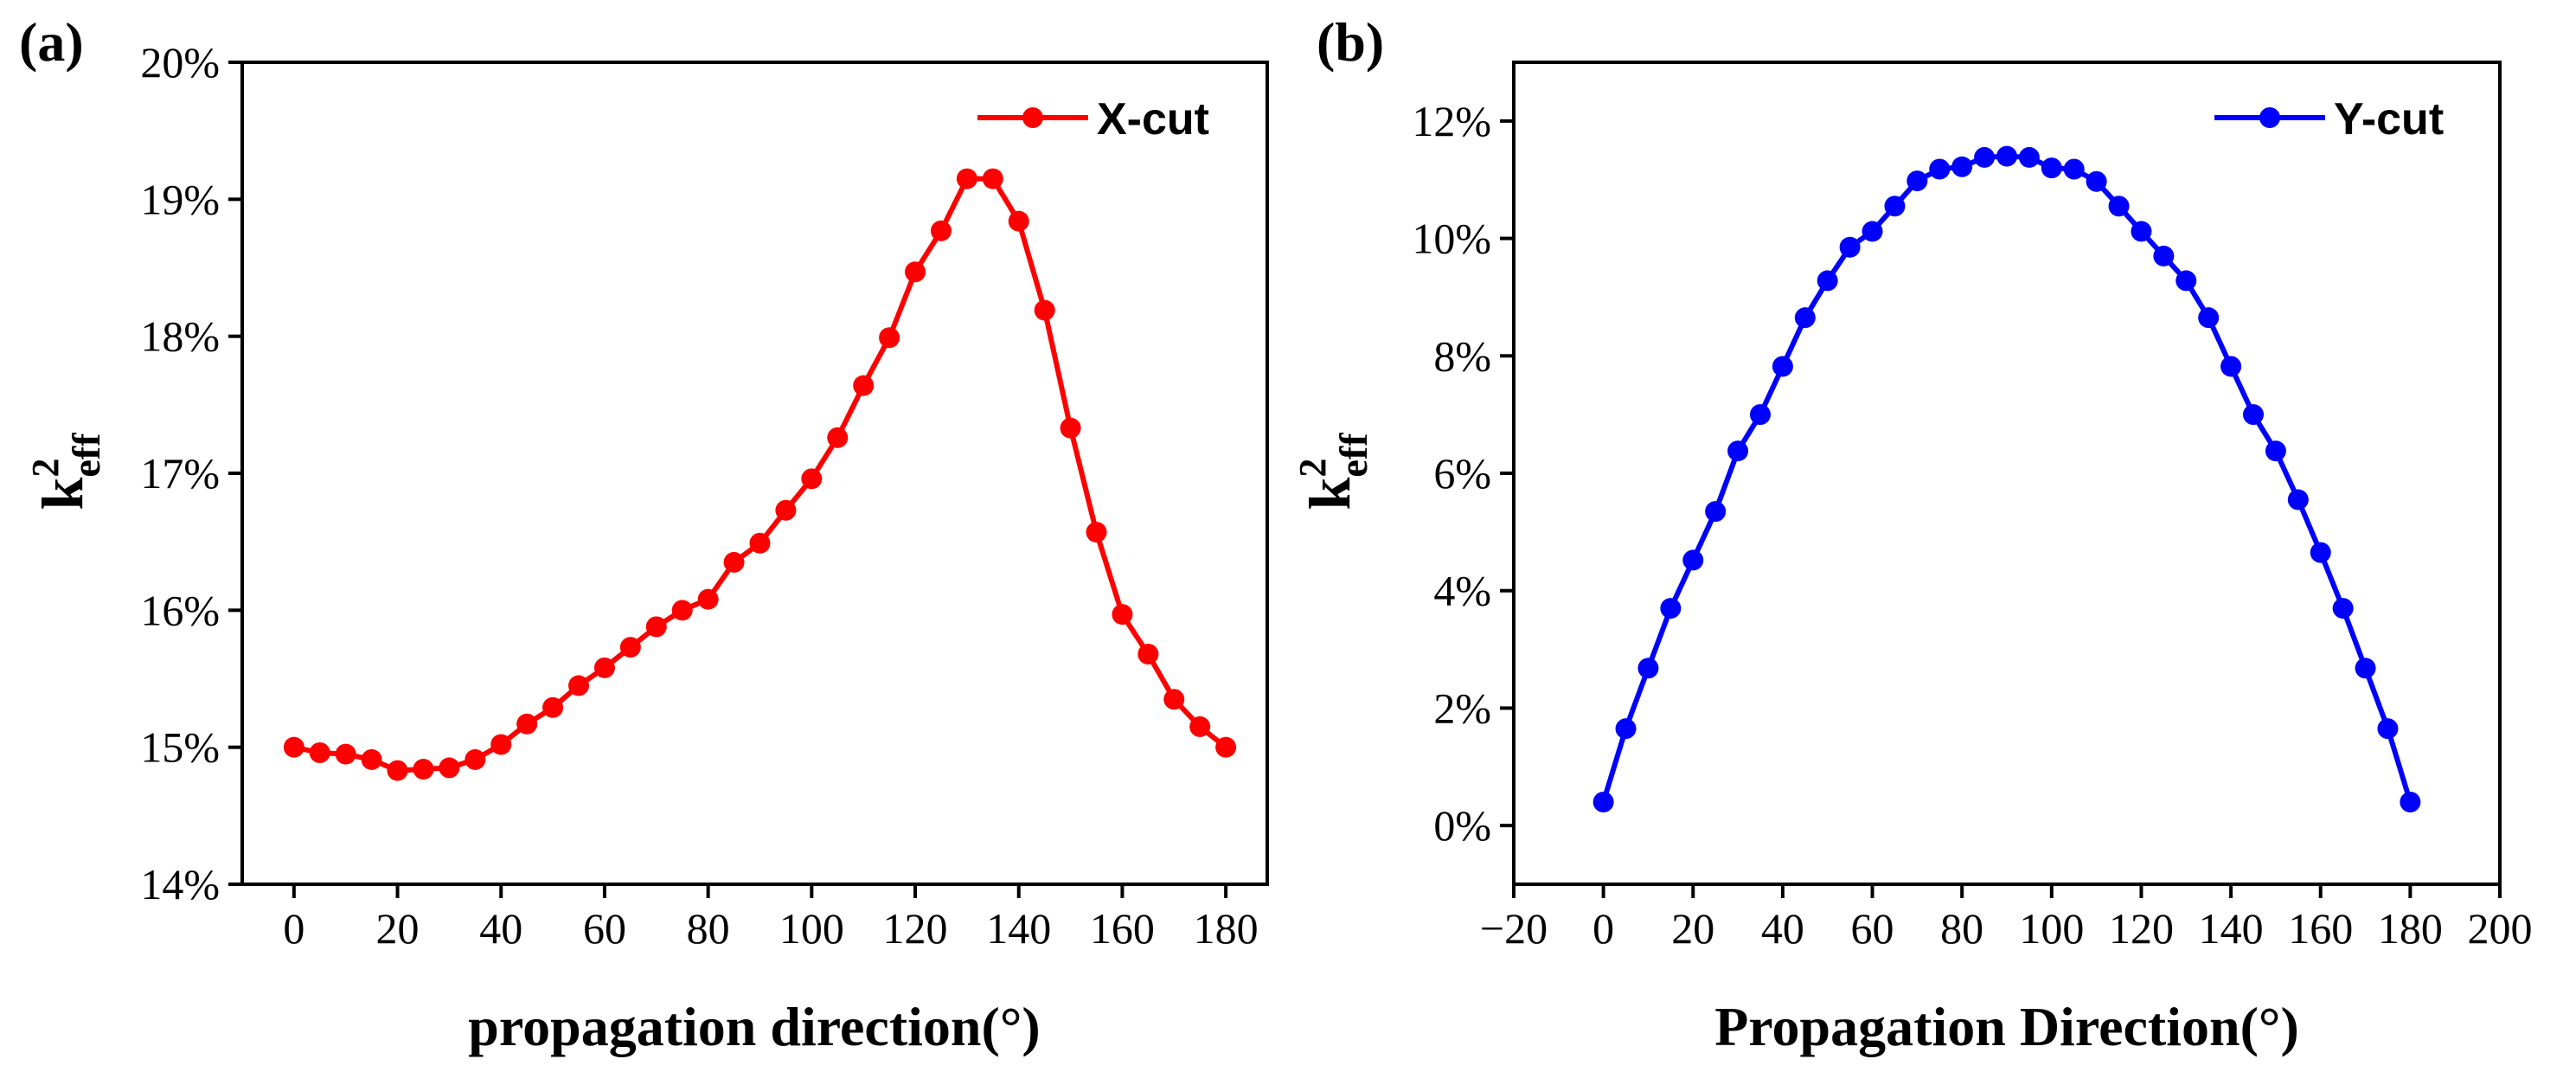  Describe the element at coordinates (1353, 456) in the screenshot. I see `panel-b-ylabel-sub: eff` at that location.